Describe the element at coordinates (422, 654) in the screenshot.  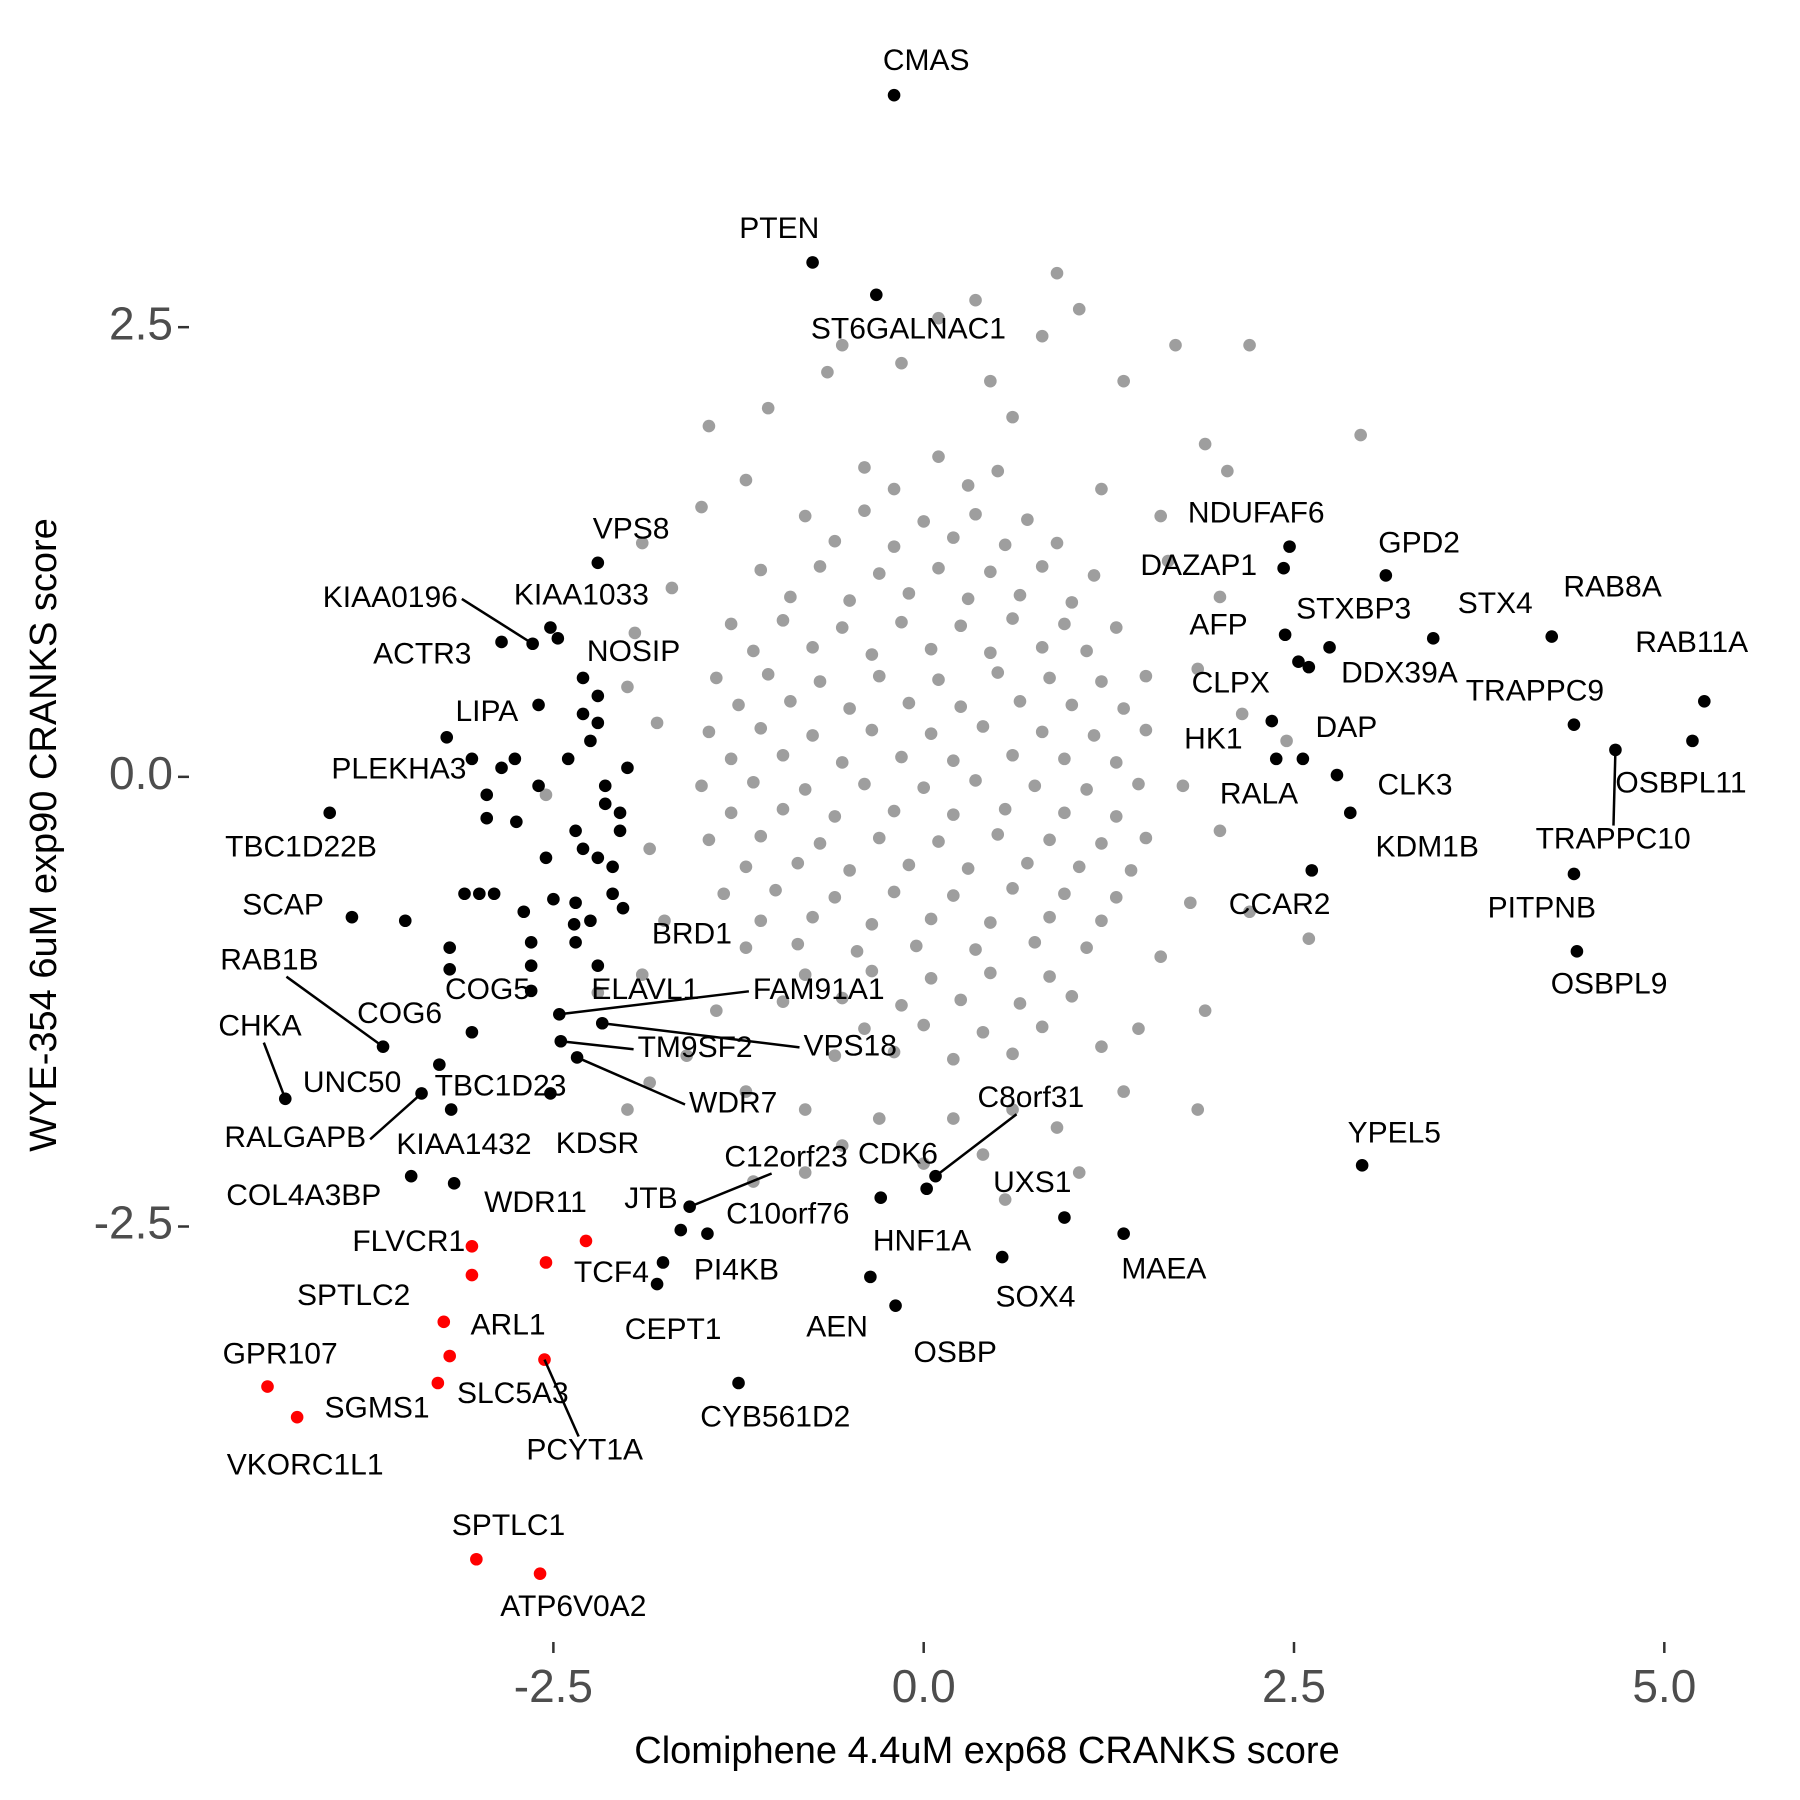
I see `point-label: ACTR3` at that location.